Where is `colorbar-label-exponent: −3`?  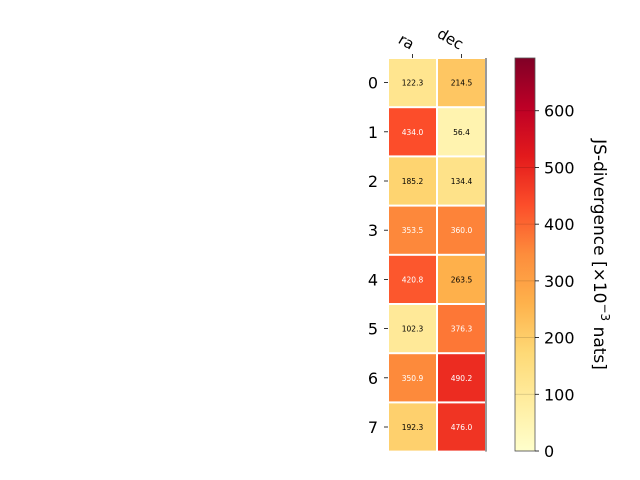
colorbar-label-exponent: −3 is located at coordinates (605, 312).